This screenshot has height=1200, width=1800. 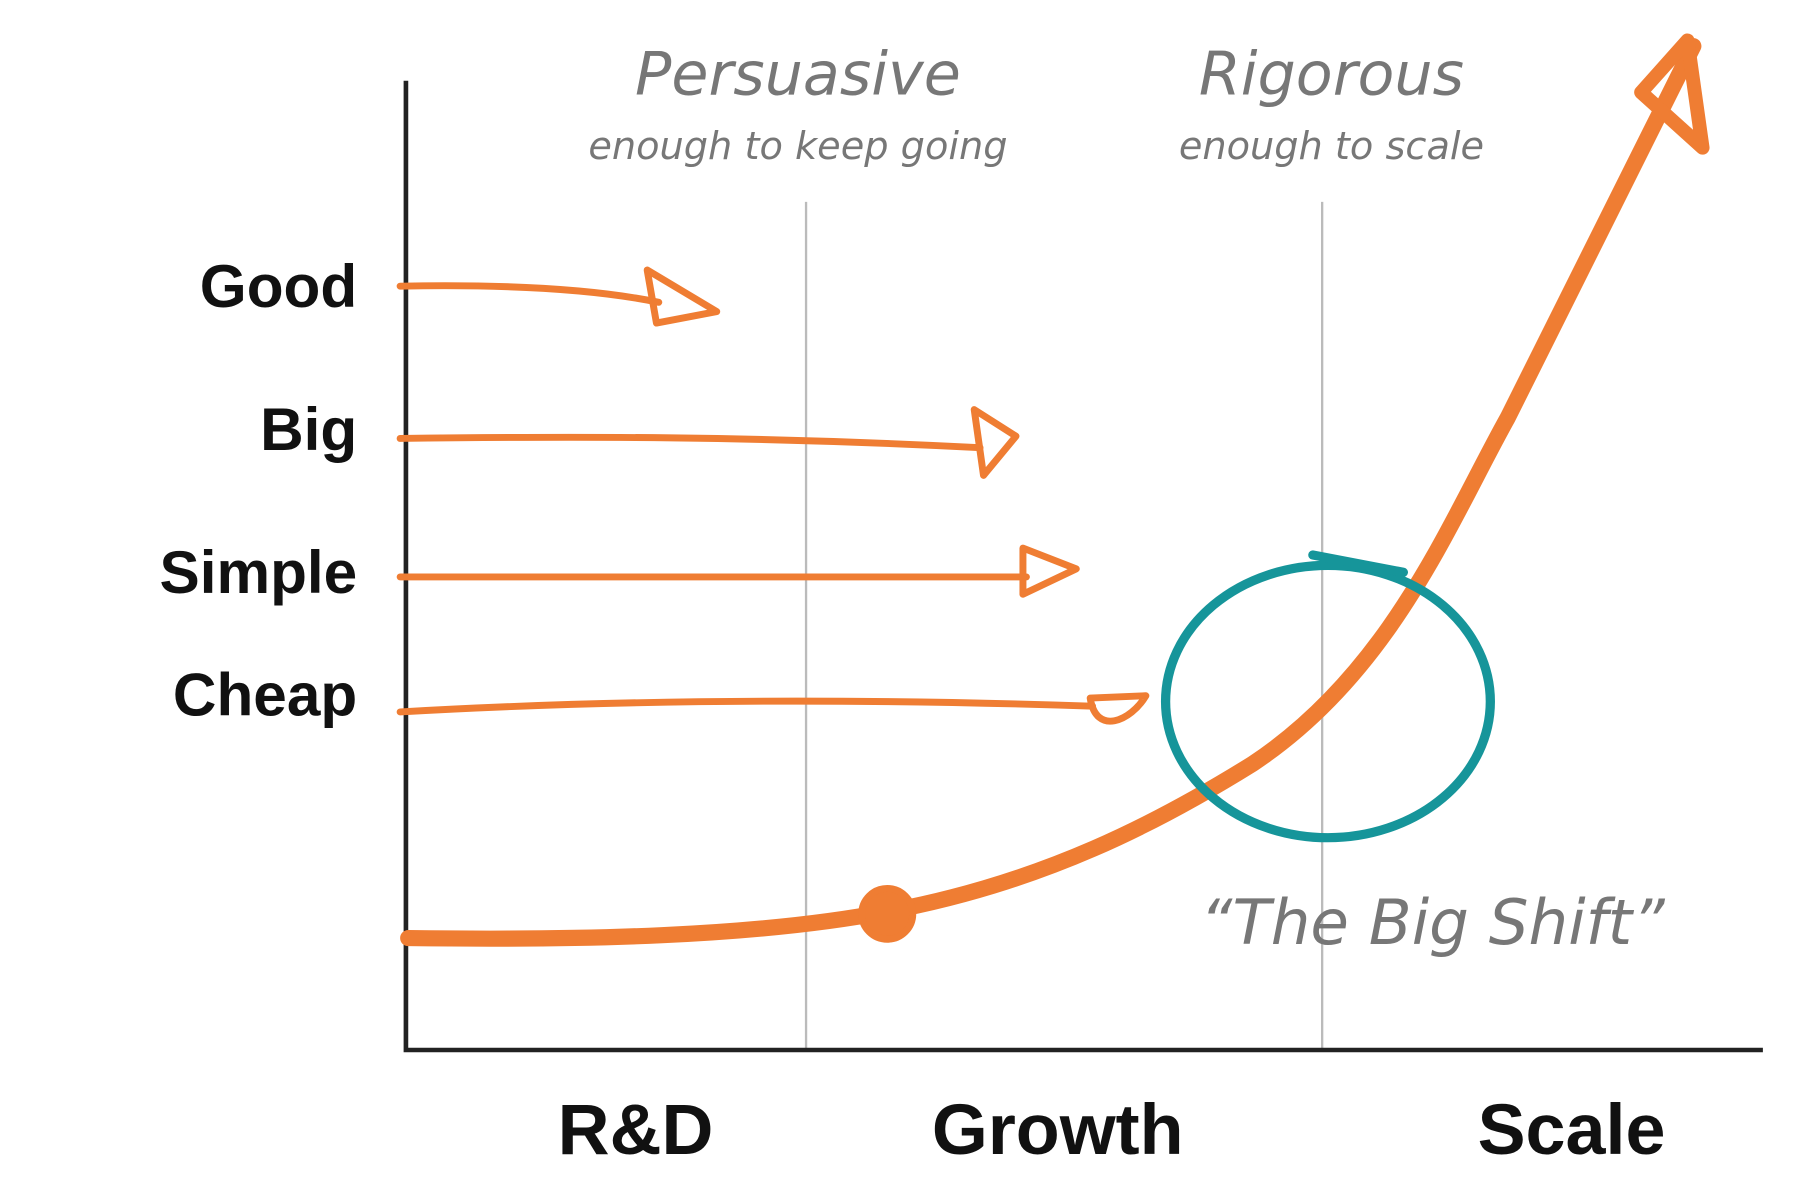 I want to click on header-subtitle: enough to keep going, so click(x=797, y=147).